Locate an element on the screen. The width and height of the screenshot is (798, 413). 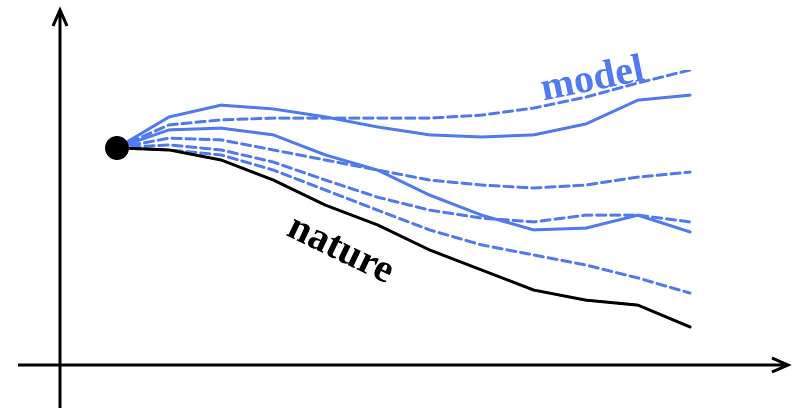
annotation: model is located at coordinates (592, 77).